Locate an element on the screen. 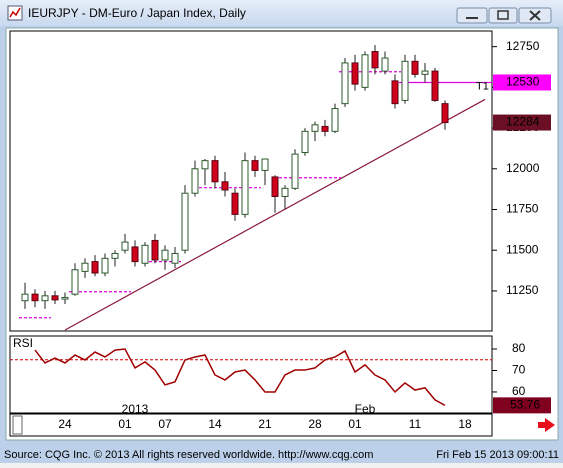 Image resolution: width=563 pixels, height=468 pixels. x-tick-label: 24 is located at coordinates (65, 424).